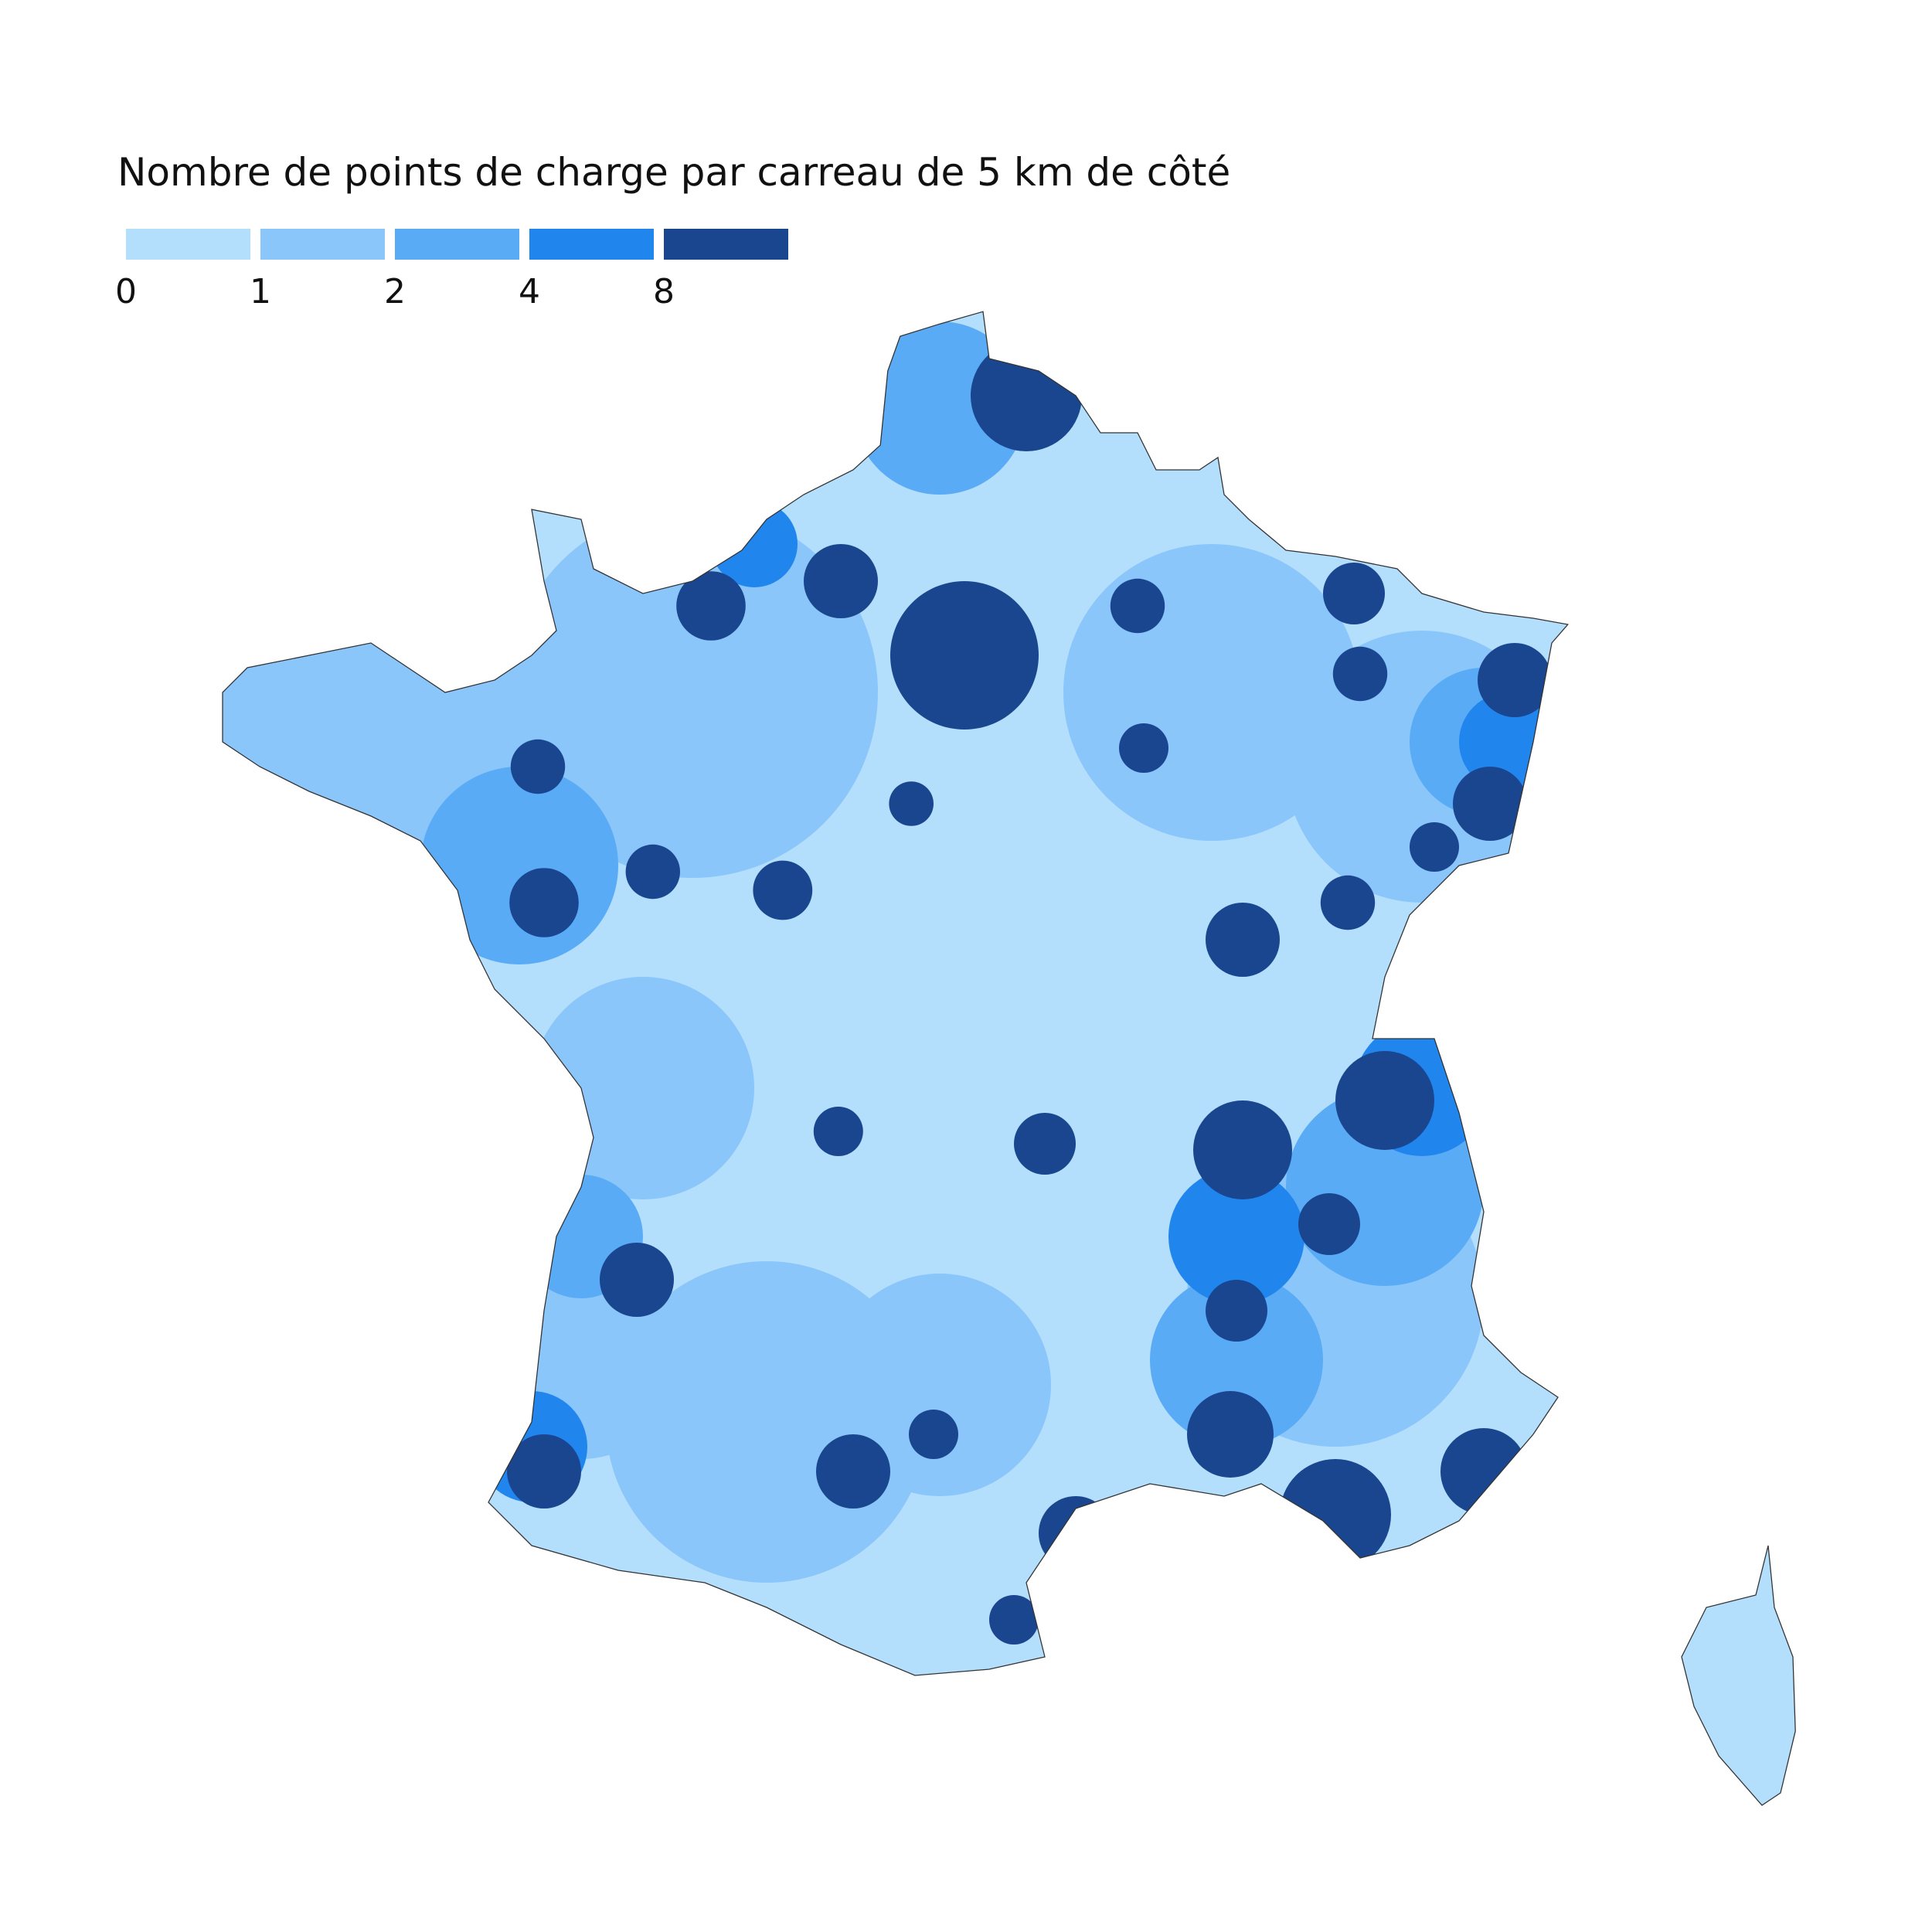  What do you see at coordinates (664, 291) in the screenshot?
I see `legend-break-label: 8` at bounding box center [664, 291].